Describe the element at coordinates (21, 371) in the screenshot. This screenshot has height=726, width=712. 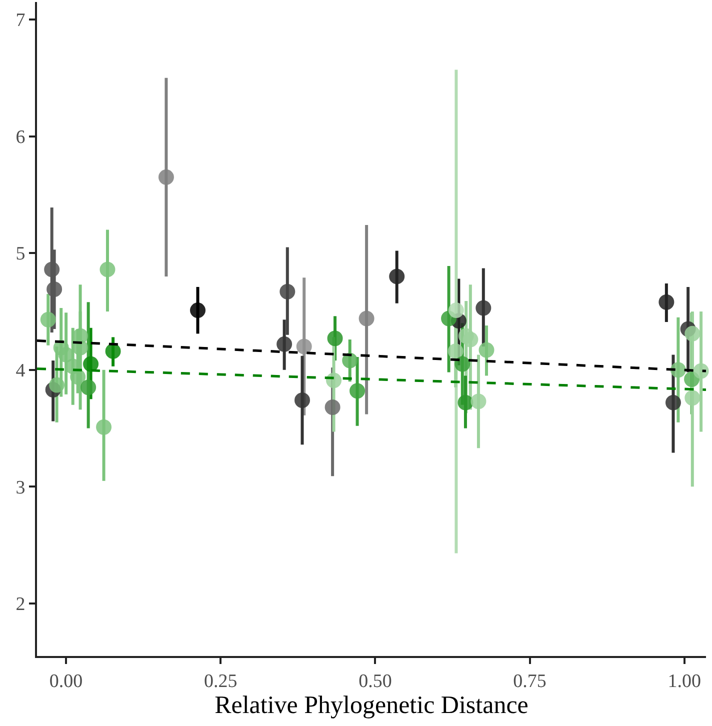
I see `y-tick-label: 4` at that location.